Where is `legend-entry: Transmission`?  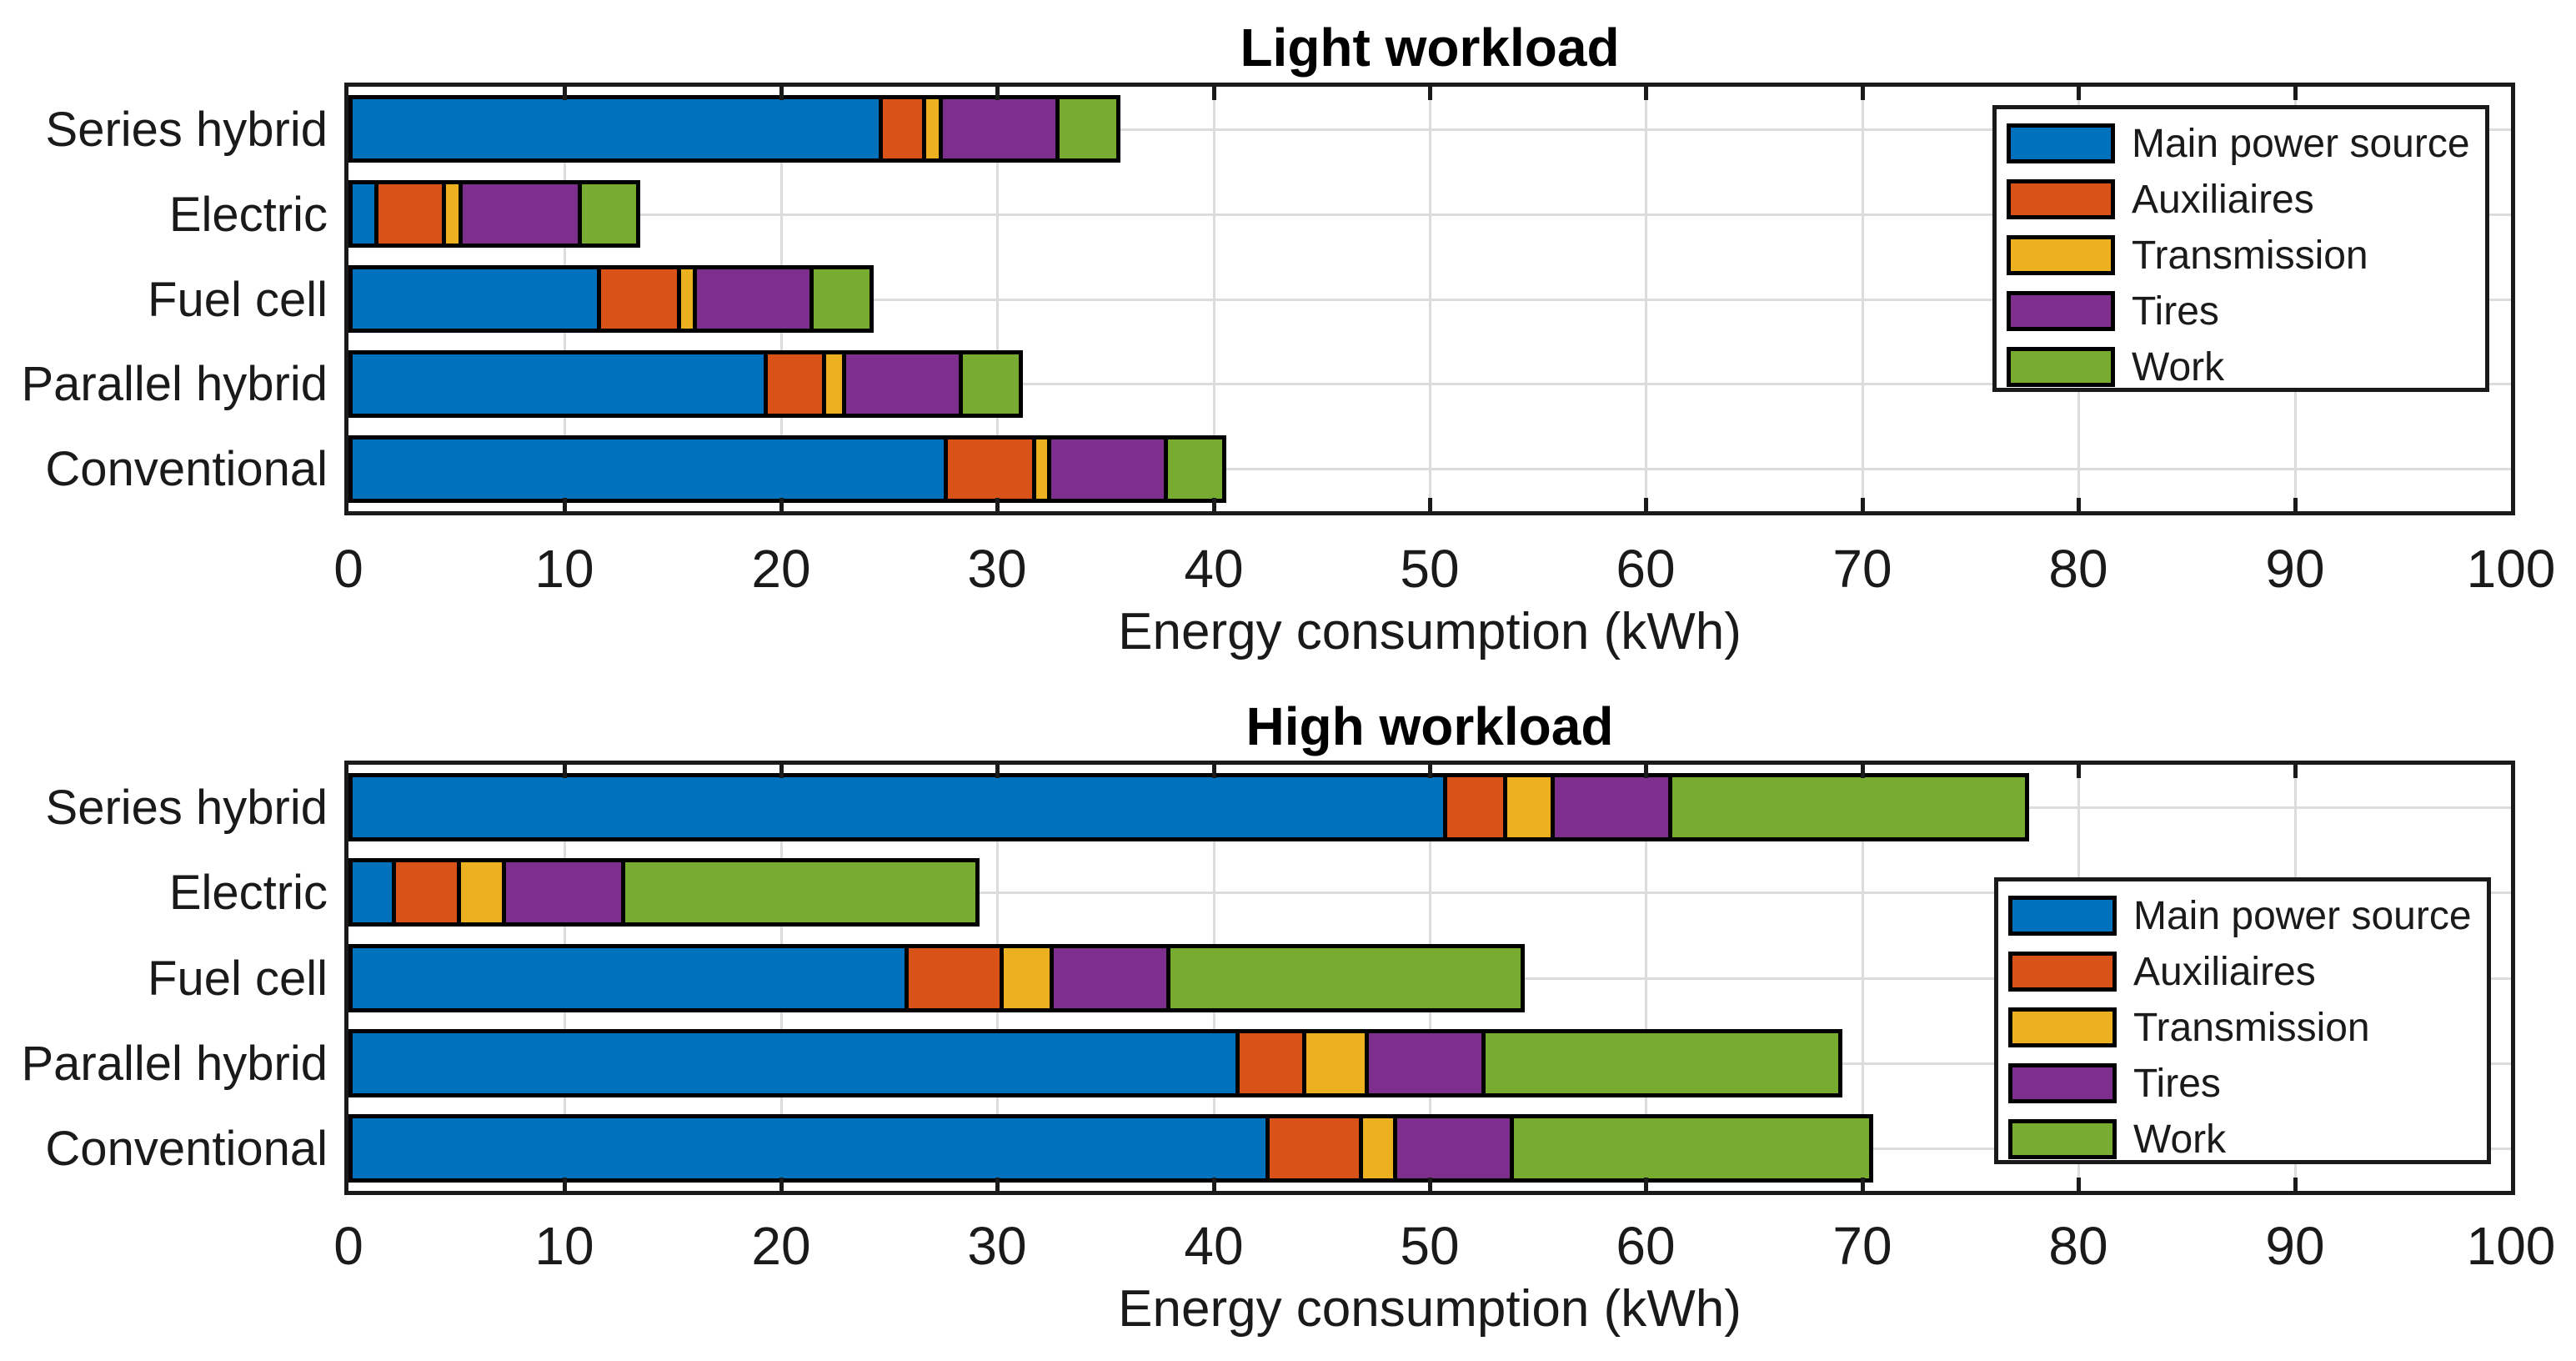 legend-entry: Transmission is located at coordinates (2241, 255).